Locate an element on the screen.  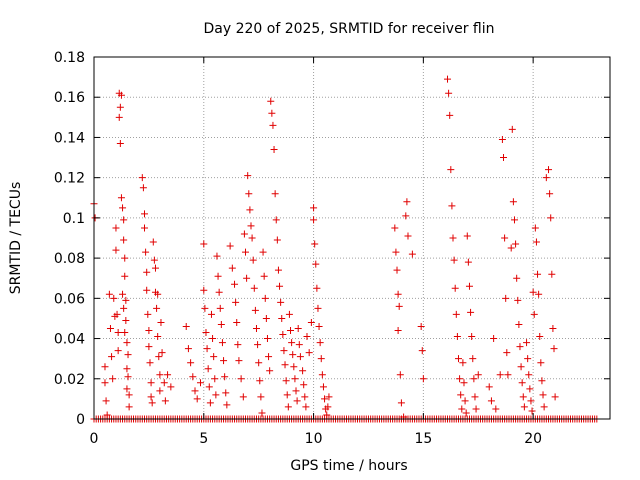
y-tick-label: 0.18 is located at coordinates (69, 58).